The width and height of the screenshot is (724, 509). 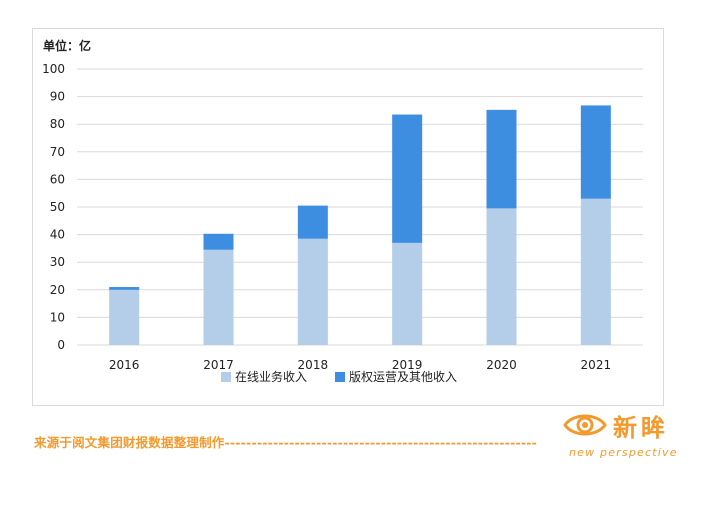 I want to click on brand-logo: 新眸 new perspective, so click(x=633, y=436).